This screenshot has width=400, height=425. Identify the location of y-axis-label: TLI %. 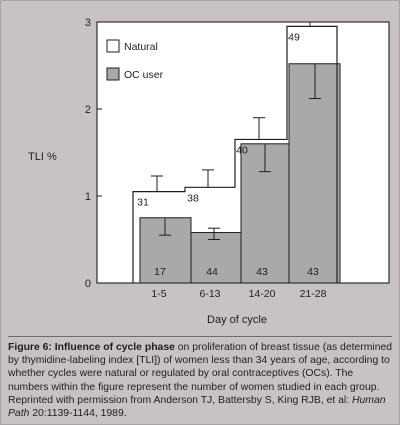
(42, 157).